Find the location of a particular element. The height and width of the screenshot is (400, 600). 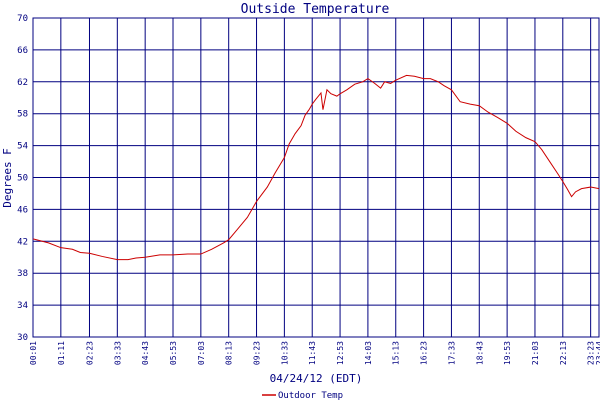

x-tick-label: 14:03 is located at coordinates (368, 353).